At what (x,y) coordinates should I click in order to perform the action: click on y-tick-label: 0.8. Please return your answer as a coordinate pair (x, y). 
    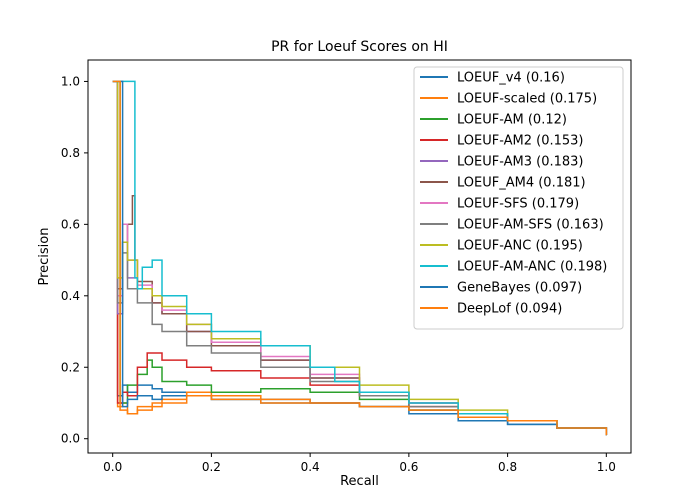
    Looking at the image, I should click on (70, 153).